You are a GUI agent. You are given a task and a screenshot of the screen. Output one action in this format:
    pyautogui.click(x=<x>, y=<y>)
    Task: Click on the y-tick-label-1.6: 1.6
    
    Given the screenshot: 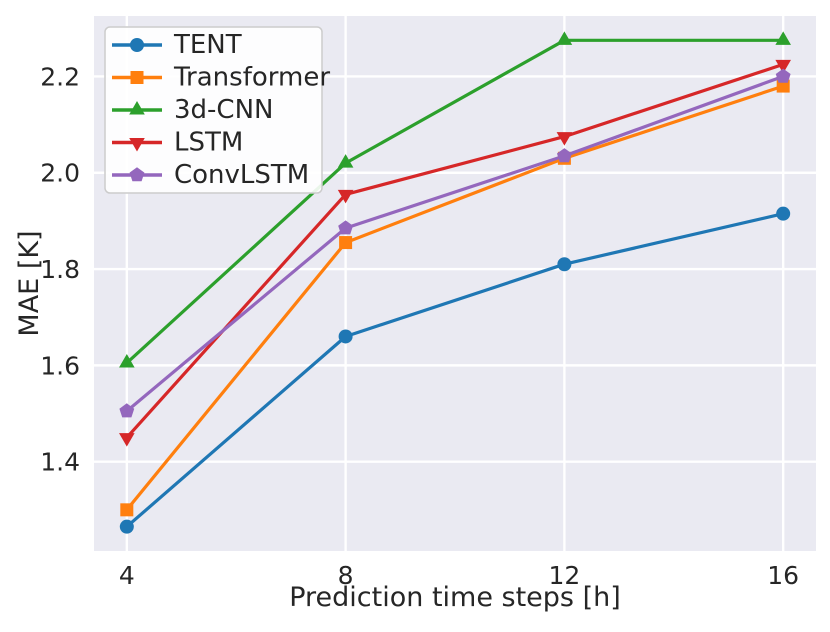 What is the action you would take?
    pyautogui.click(x=60, y=365)
    